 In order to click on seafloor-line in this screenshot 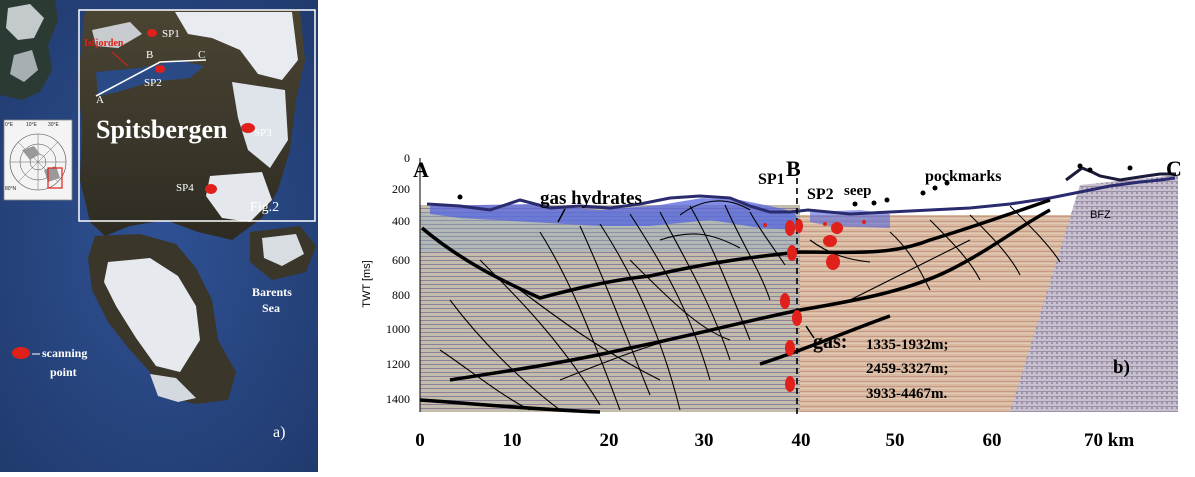, I will do `click(801, 196)`.